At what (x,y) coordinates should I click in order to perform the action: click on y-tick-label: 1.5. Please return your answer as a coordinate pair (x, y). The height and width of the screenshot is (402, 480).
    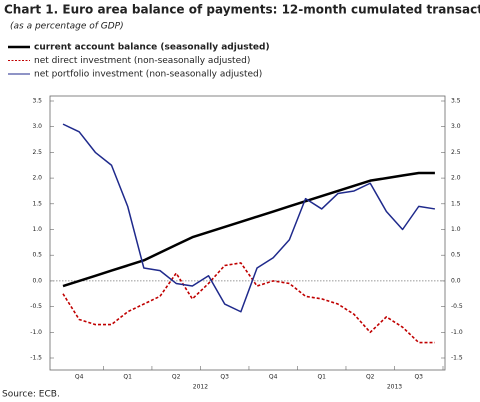
    Looking at the image, I should click on (37, 203).